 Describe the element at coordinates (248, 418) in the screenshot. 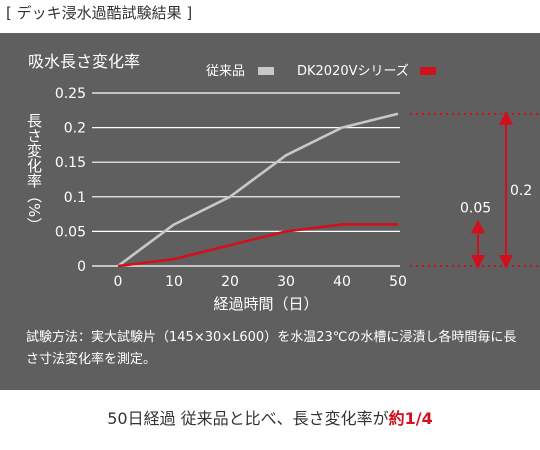

I see `summary-text: 50日経過 従来品と比べ、長さ変化率が` at that location.